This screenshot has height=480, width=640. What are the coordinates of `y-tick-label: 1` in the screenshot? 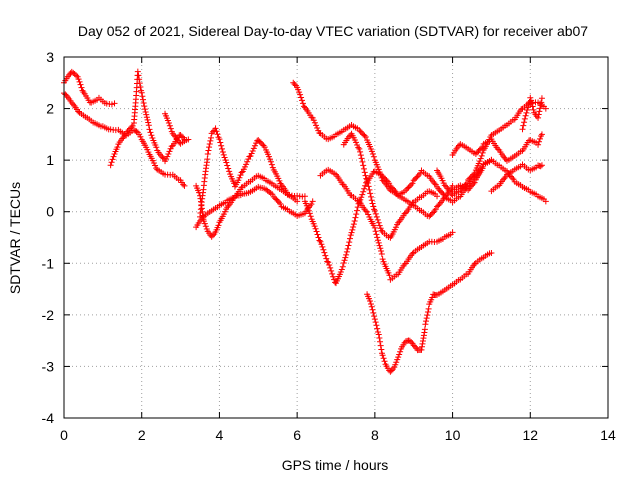 It's located at (50, 160).